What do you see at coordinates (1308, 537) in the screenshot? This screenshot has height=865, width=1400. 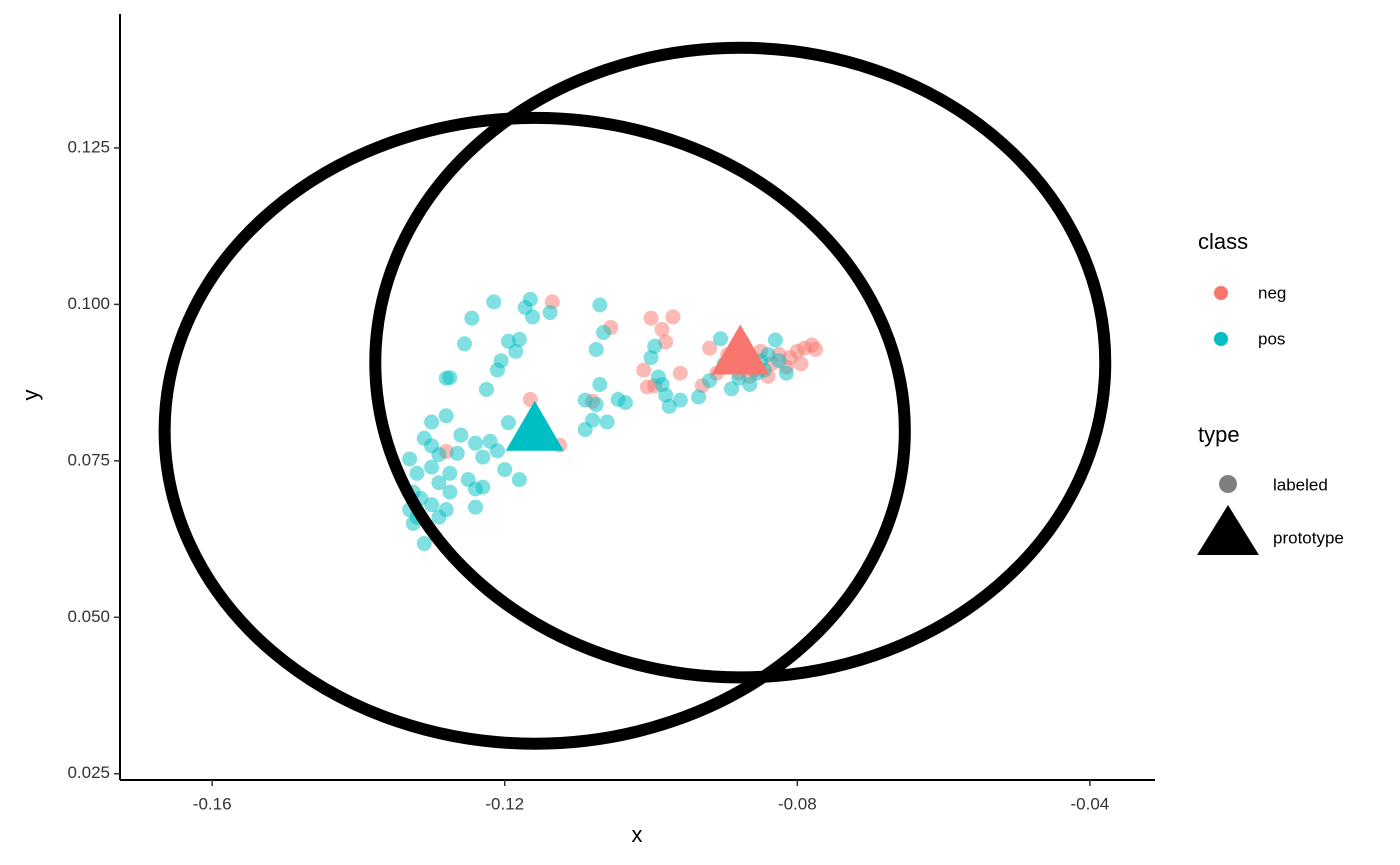 I see `legend-label: prototype` at bounding box center [1308, 537].